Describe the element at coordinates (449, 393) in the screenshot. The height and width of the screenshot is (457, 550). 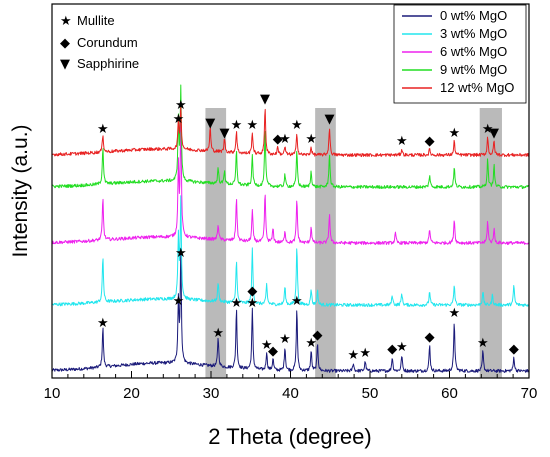
I see `x-tick-label: 60` at that location.